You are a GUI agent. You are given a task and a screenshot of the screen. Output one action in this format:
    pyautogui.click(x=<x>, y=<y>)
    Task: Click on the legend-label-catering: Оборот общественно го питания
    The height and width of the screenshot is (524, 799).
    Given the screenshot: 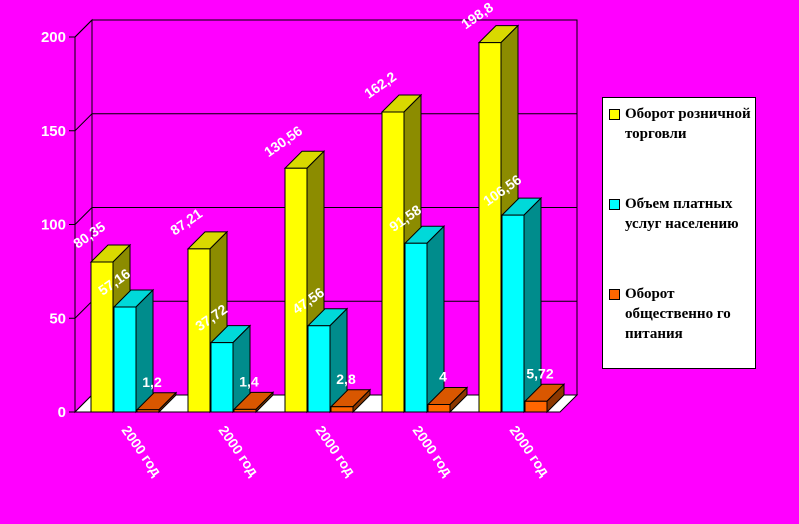 What is the action you would take?
    pyautogui.click(x=678, y=314)
    